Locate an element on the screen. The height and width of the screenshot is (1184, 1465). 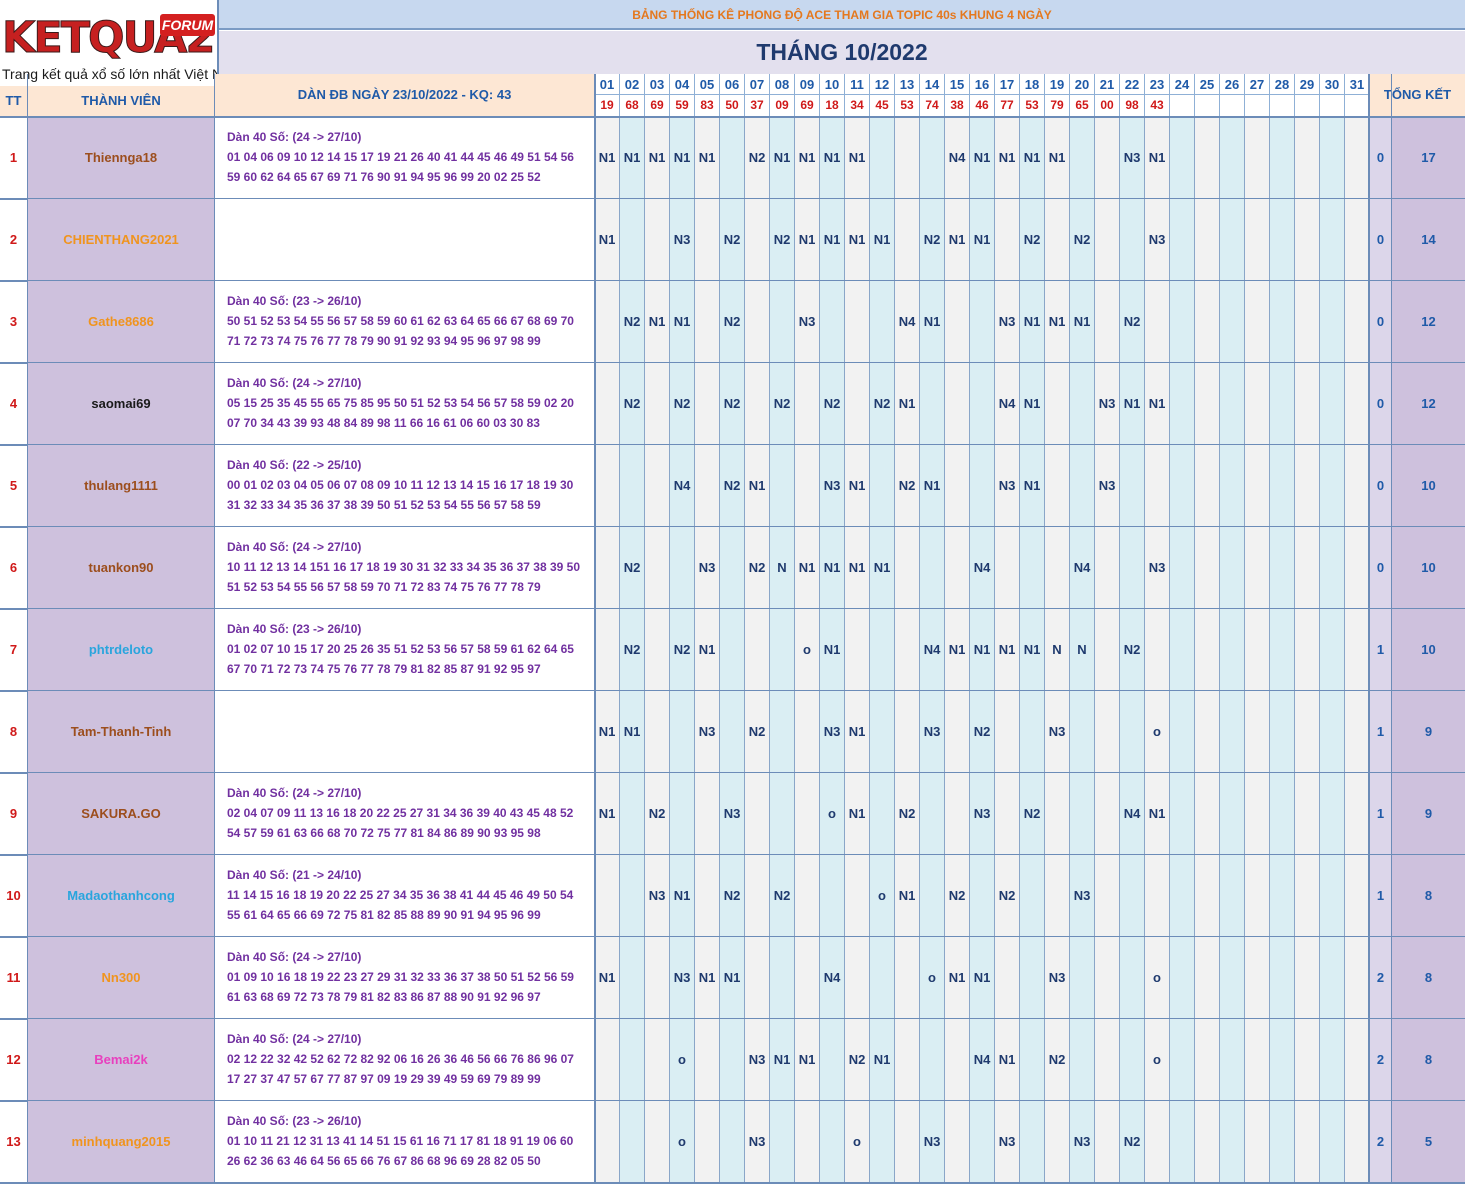
day-result: 98 is located at coordinates (1132, 105).